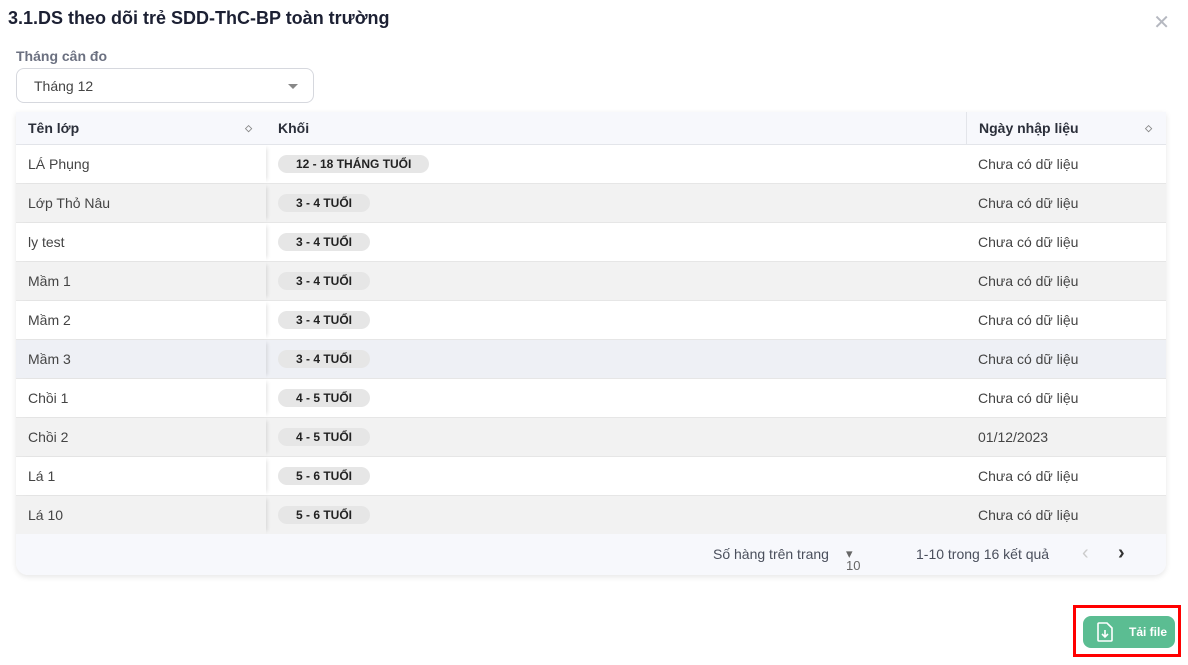 Image resolution: width=1188 pixels, height=665 pixels. I want to click on month-select-value: Tháng 12, so click(64, 86).